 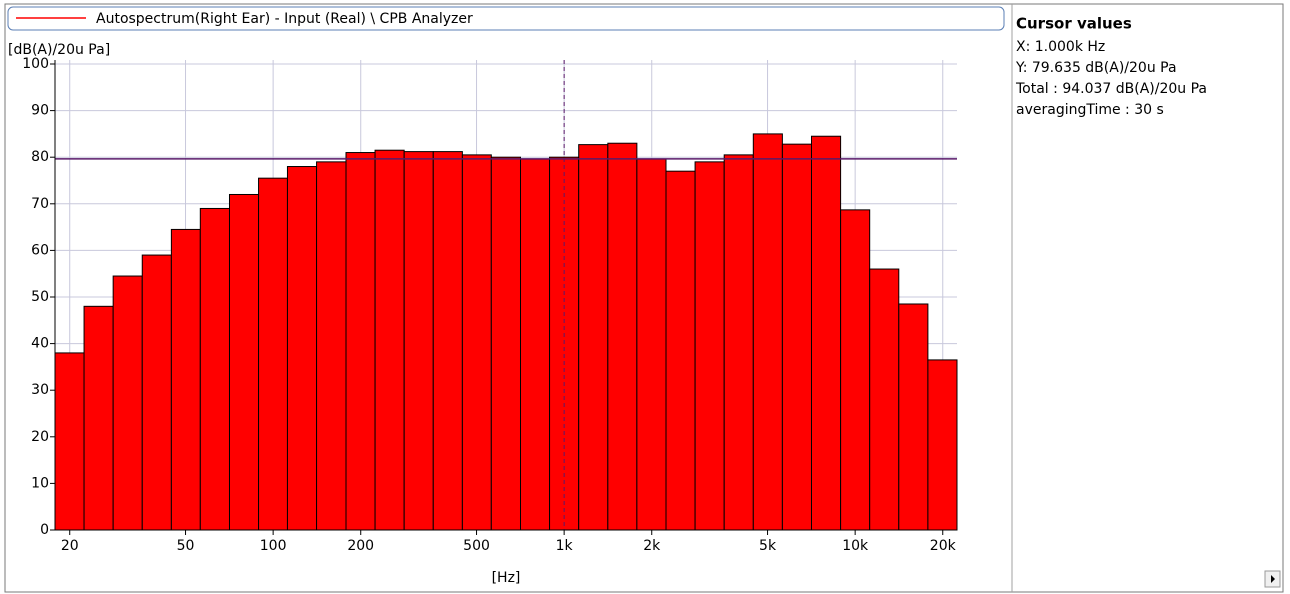 What do you see at coordinates (40, 437) in the screenshot?
I see `y-tick-label: 20` at bounding box center [40, 437].